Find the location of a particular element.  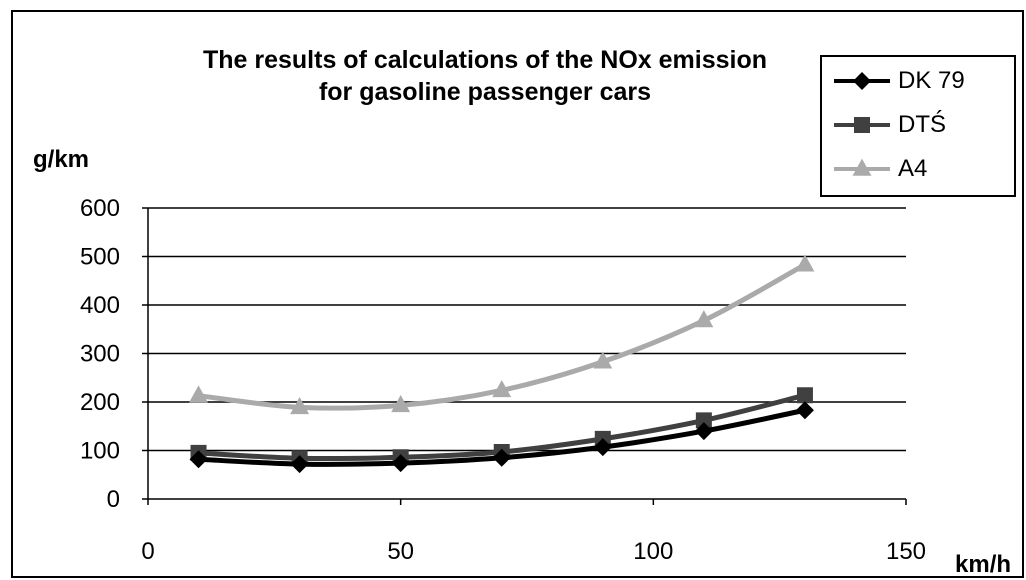

legend-marker-a4 is located at coordinates (862, 167).